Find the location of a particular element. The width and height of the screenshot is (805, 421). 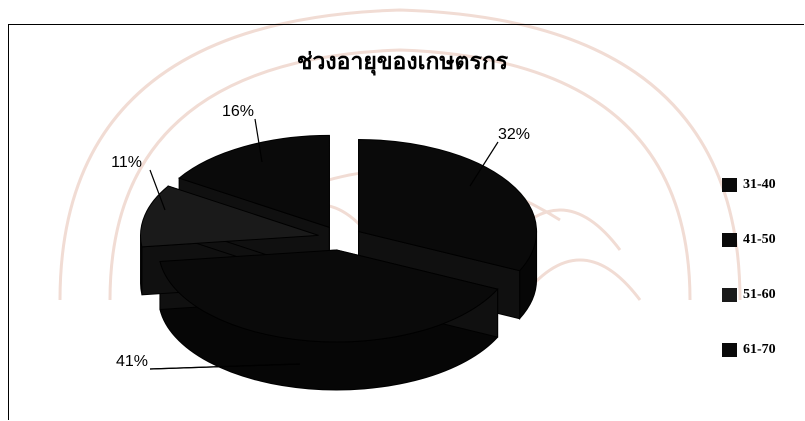

legend-item-51-60: 51-60 is located at coordinates (749, 295).